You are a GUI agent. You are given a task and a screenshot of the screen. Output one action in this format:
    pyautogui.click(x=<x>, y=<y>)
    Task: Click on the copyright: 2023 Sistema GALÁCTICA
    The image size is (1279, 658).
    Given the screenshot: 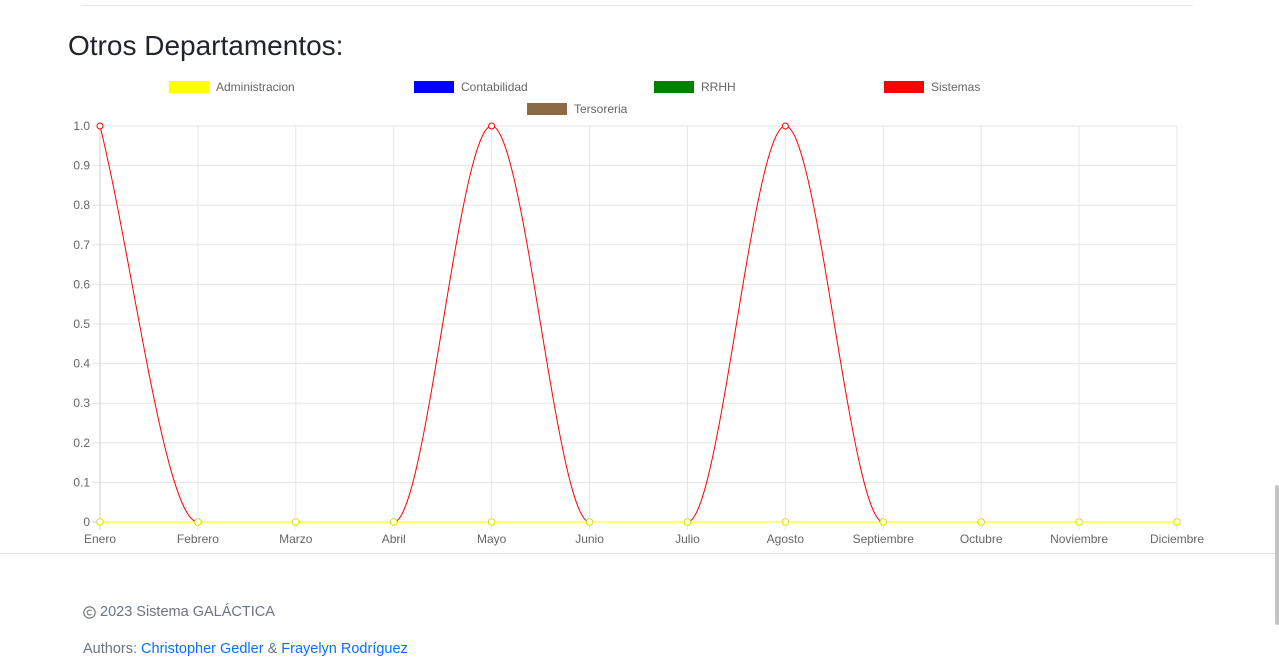 What is the action you would take?
    pyautogui.click(x=179, y=612)
    